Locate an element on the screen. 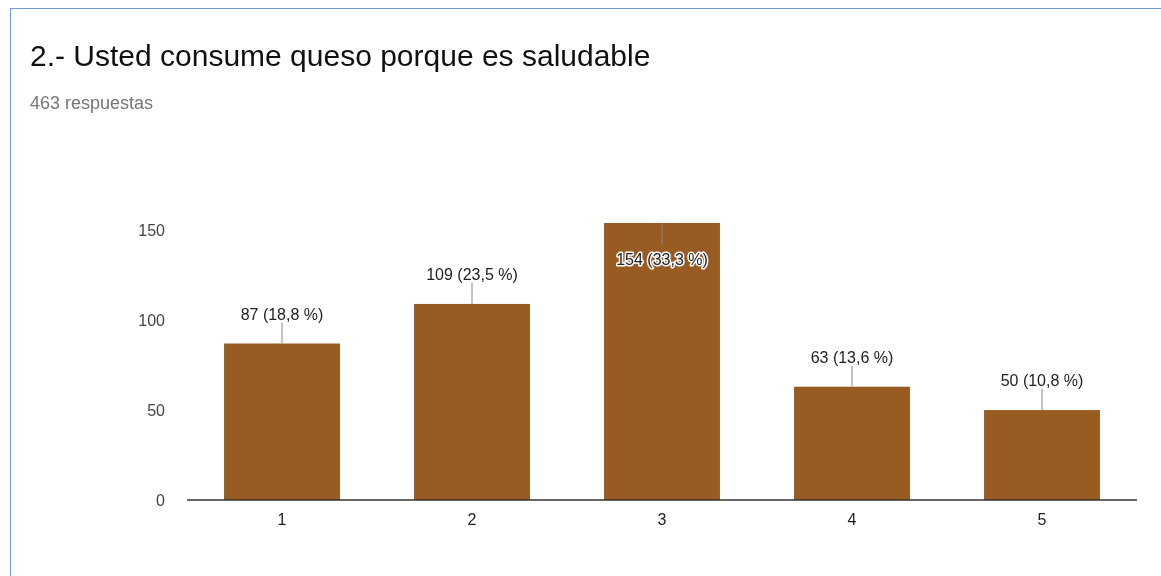 The height and width of the screenshot is (576, 1161). x-tick-label: 2 is located at coordinates (472, 520).